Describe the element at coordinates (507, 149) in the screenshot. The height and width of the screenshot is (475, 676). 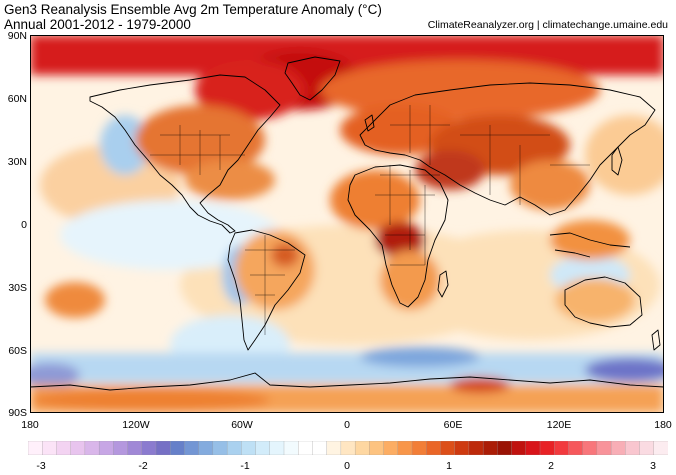
I see `coast-eurasia` at that location.